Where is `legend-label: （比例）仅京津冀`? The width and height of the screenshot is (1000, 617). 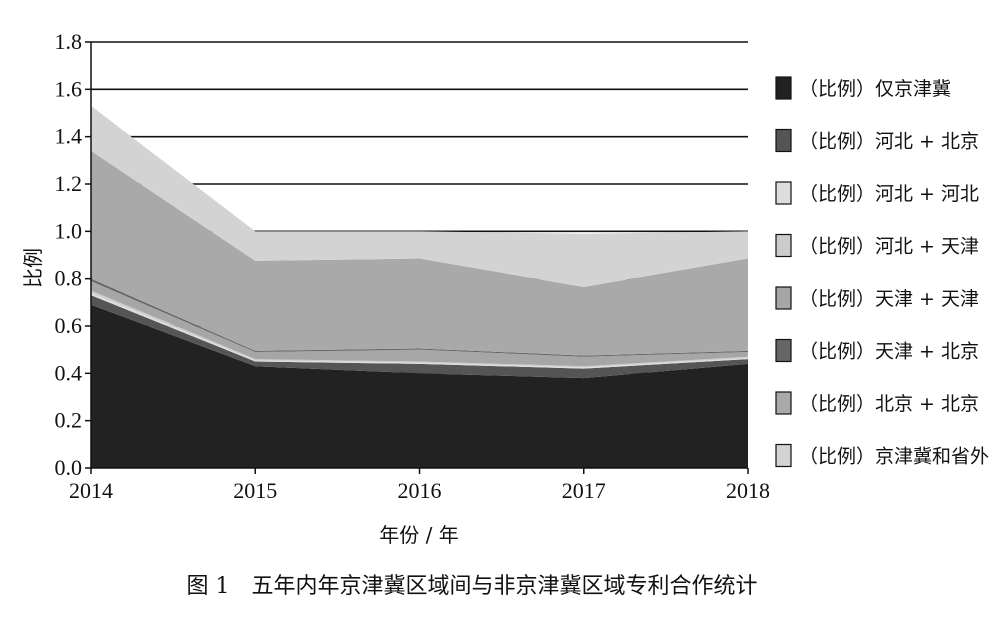 legend-label: （比例）仅京津冀 is located at coordinates (875, 89).